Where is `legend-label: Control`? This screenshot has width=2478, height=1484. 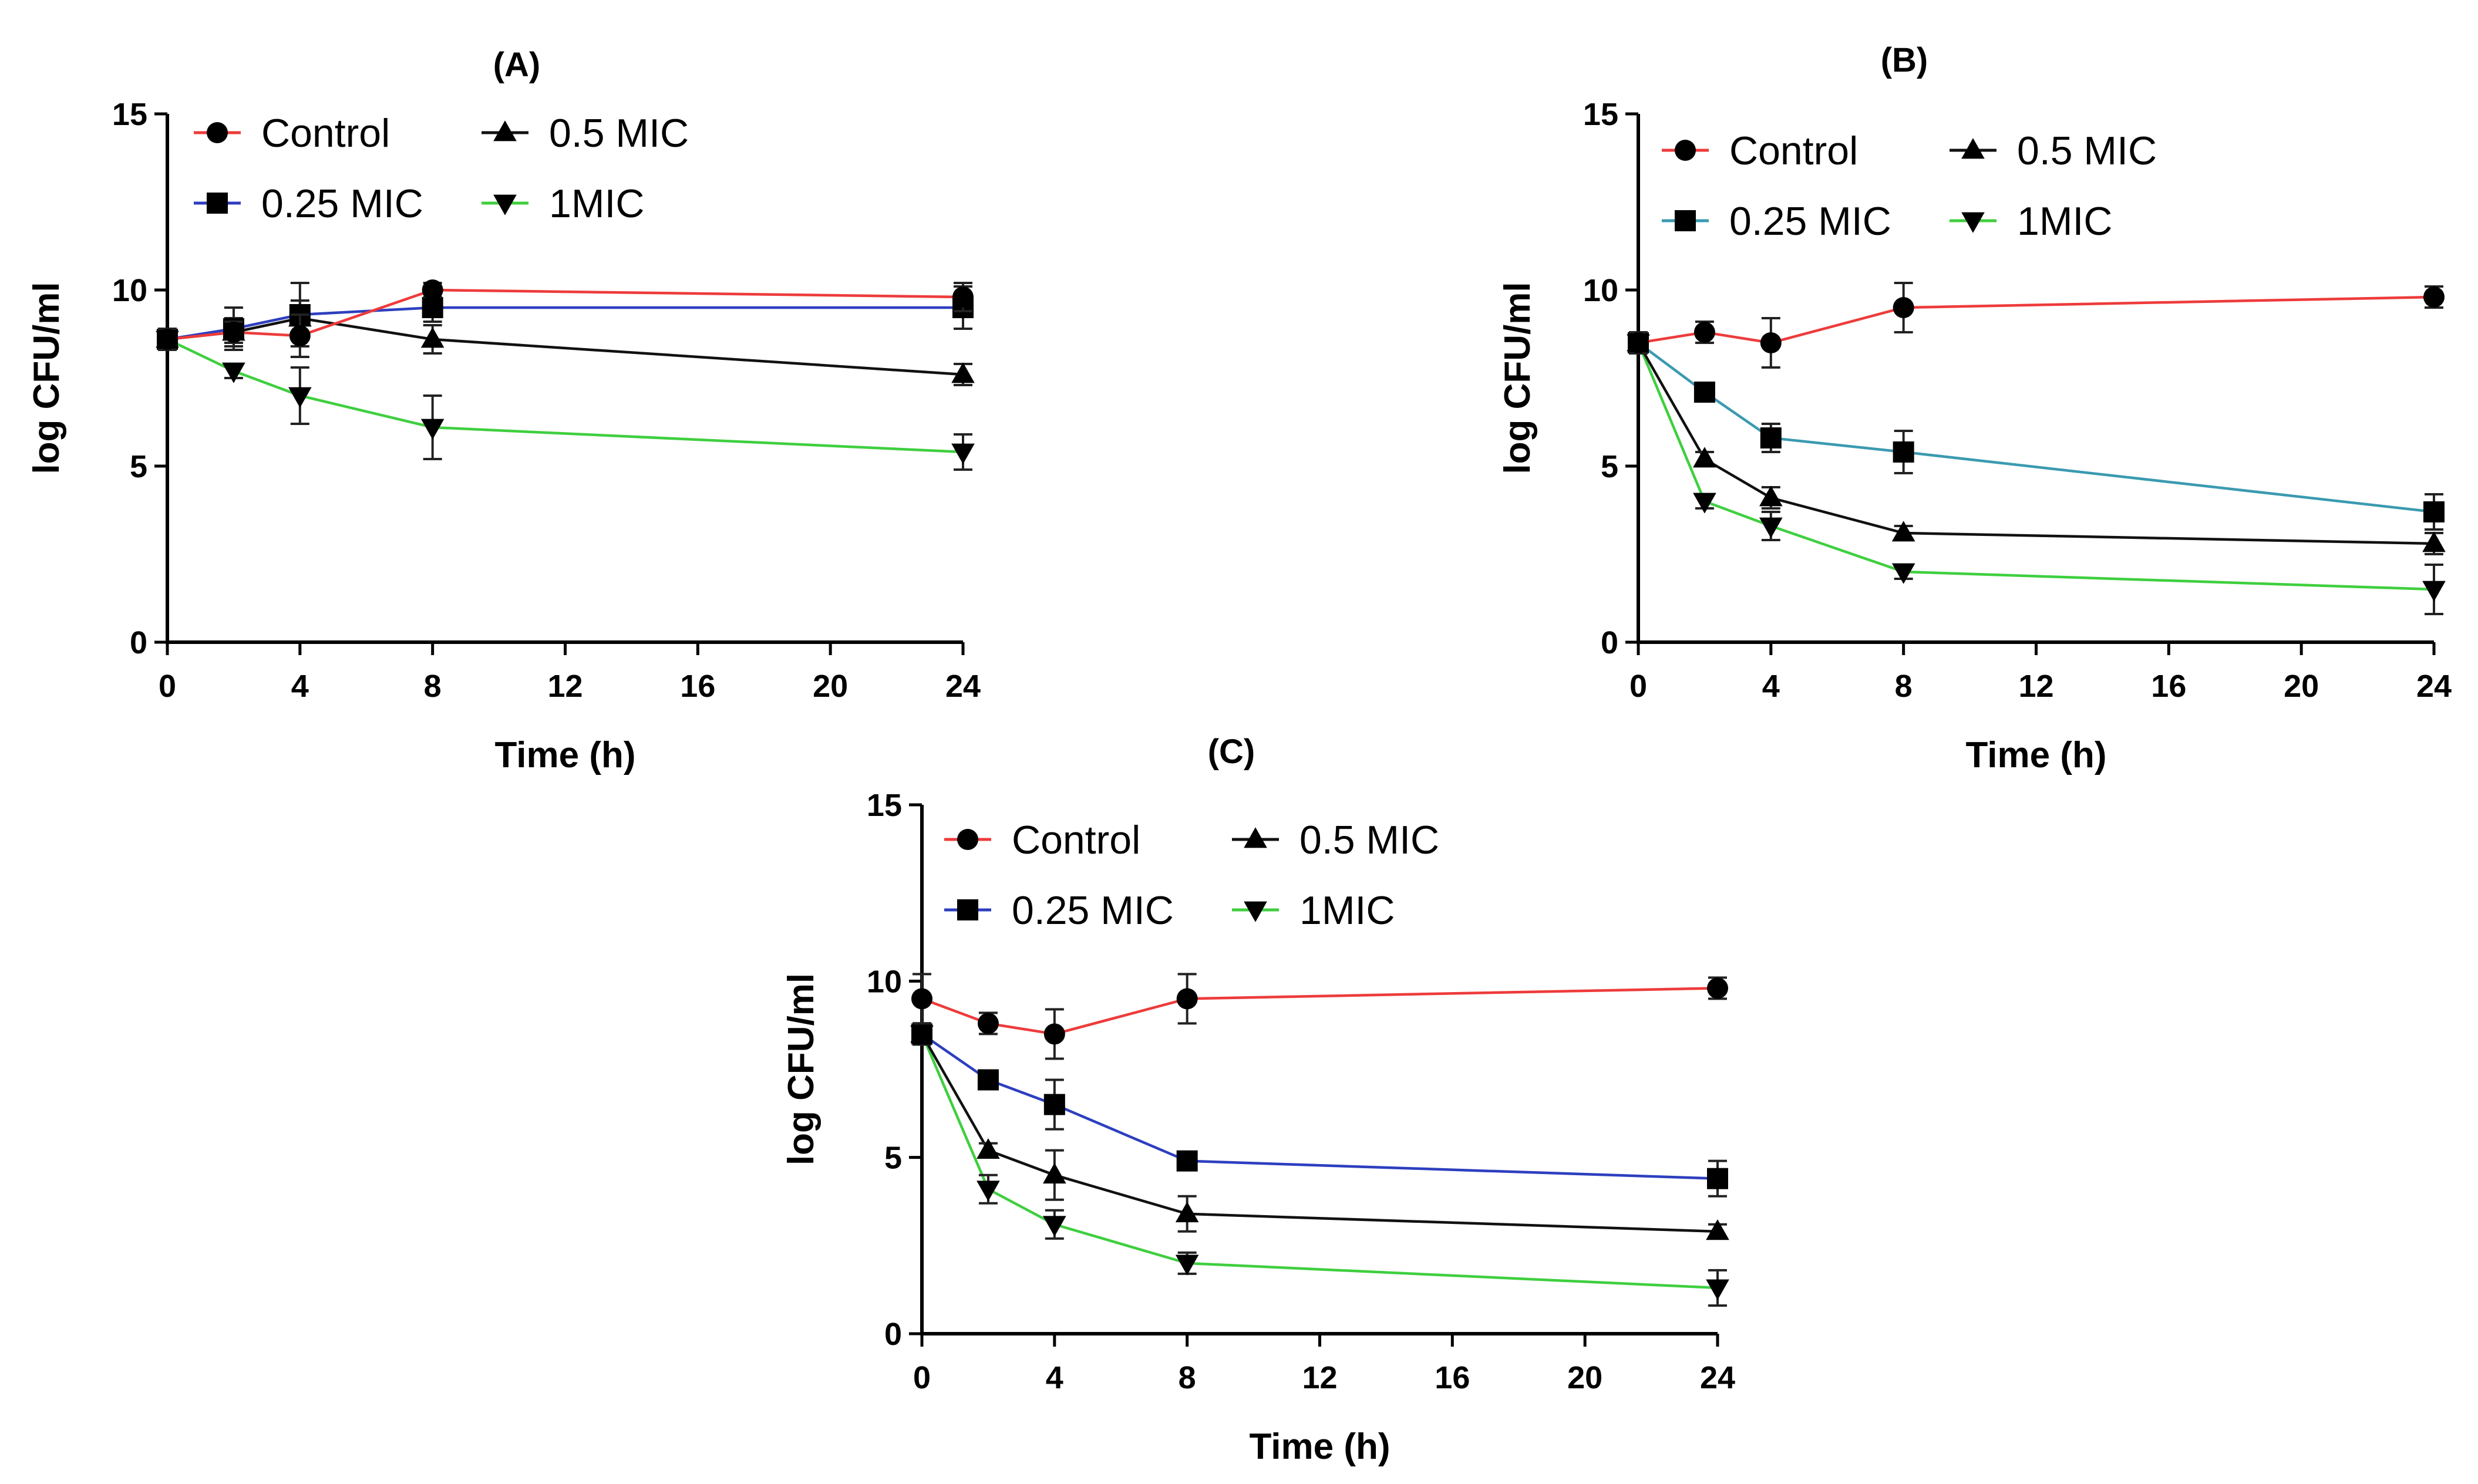 legend-label: Control is located at coordinates (1076, 840).